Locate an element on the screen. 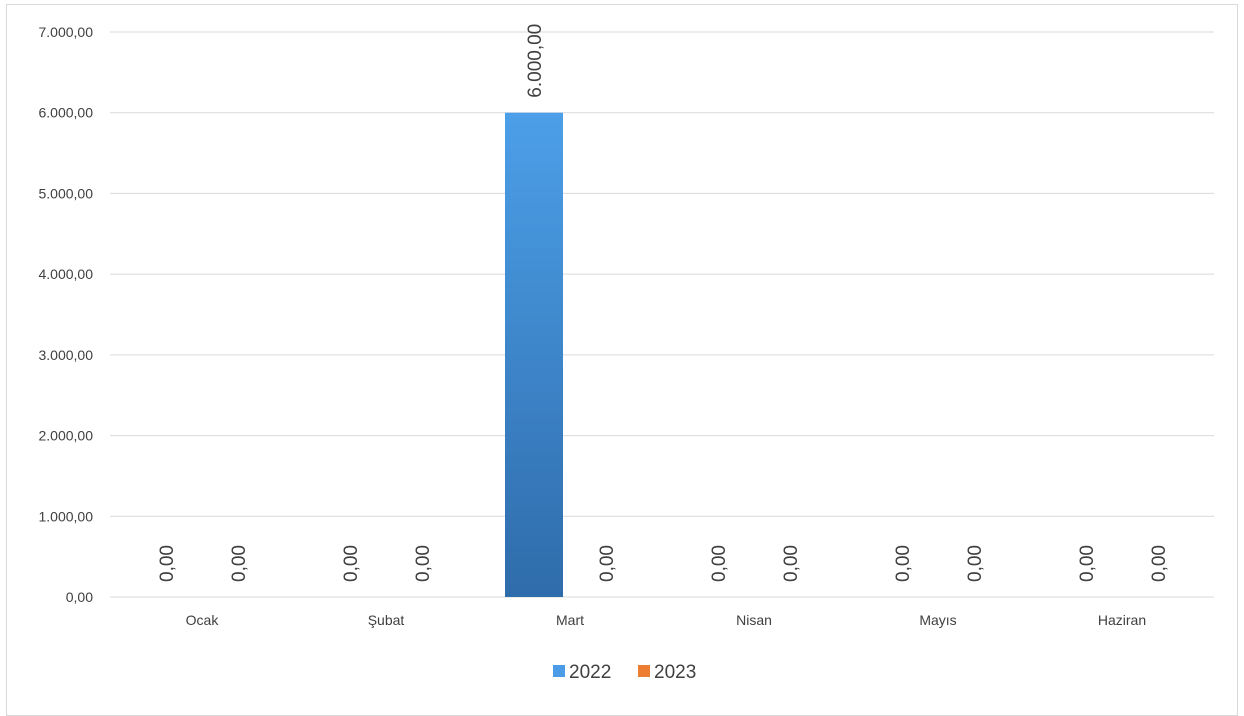  legend-swatch-2023 is located at coordinates (644, 671).